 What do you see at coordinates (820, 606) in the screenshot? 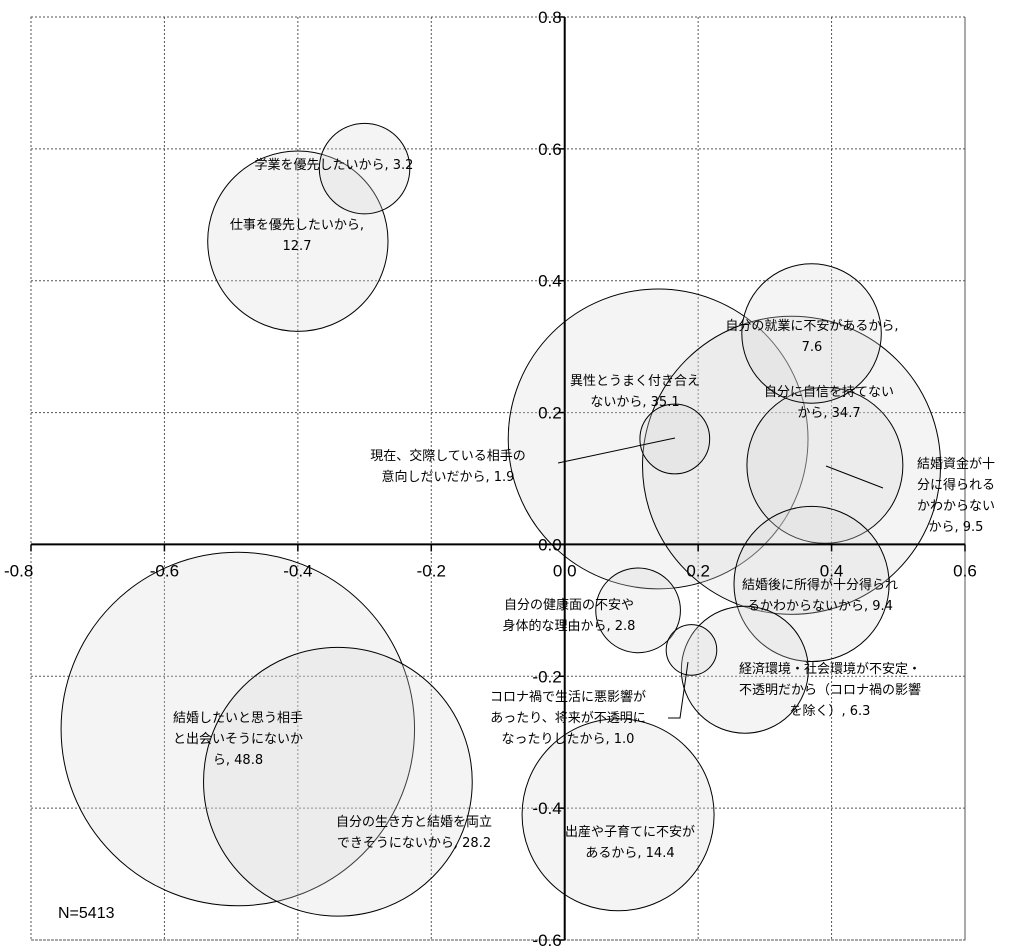
I see `bubble-label-8: るかわからないから, 9.4` at bounding box center [820, 606].